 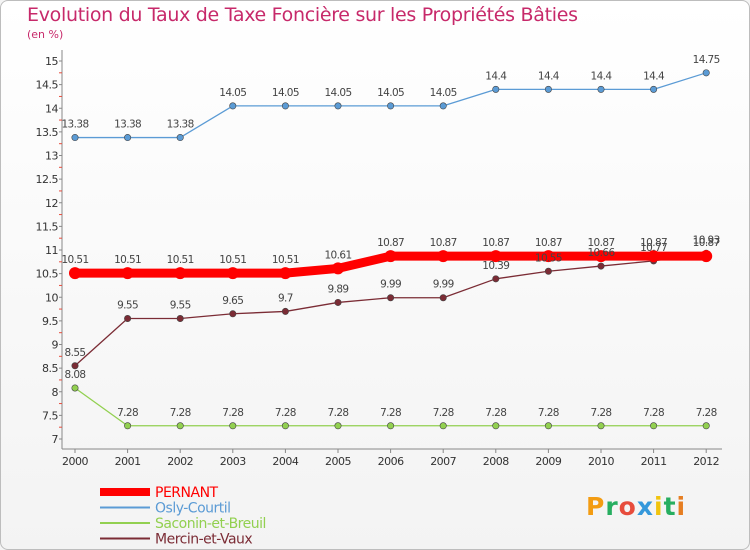 What do you see at coordinates (127, 306) in the screenshot?
I see `data-label: 9.55` at bounding box center [127, 306].